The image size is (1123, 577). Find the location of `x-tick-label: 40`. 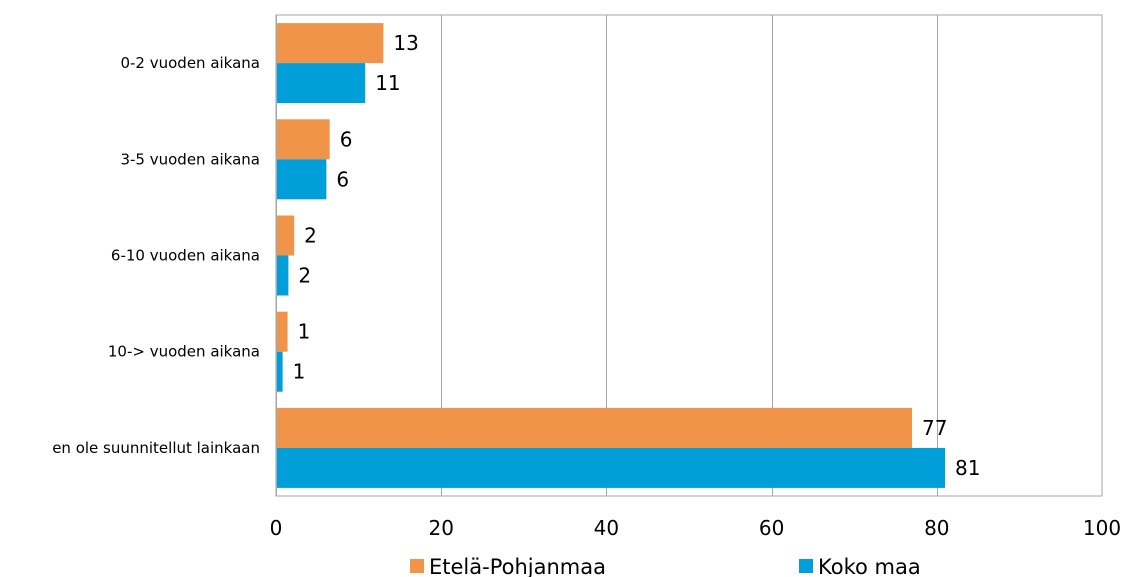

x-tick-label: 40 is located at coordinates (606, 528).